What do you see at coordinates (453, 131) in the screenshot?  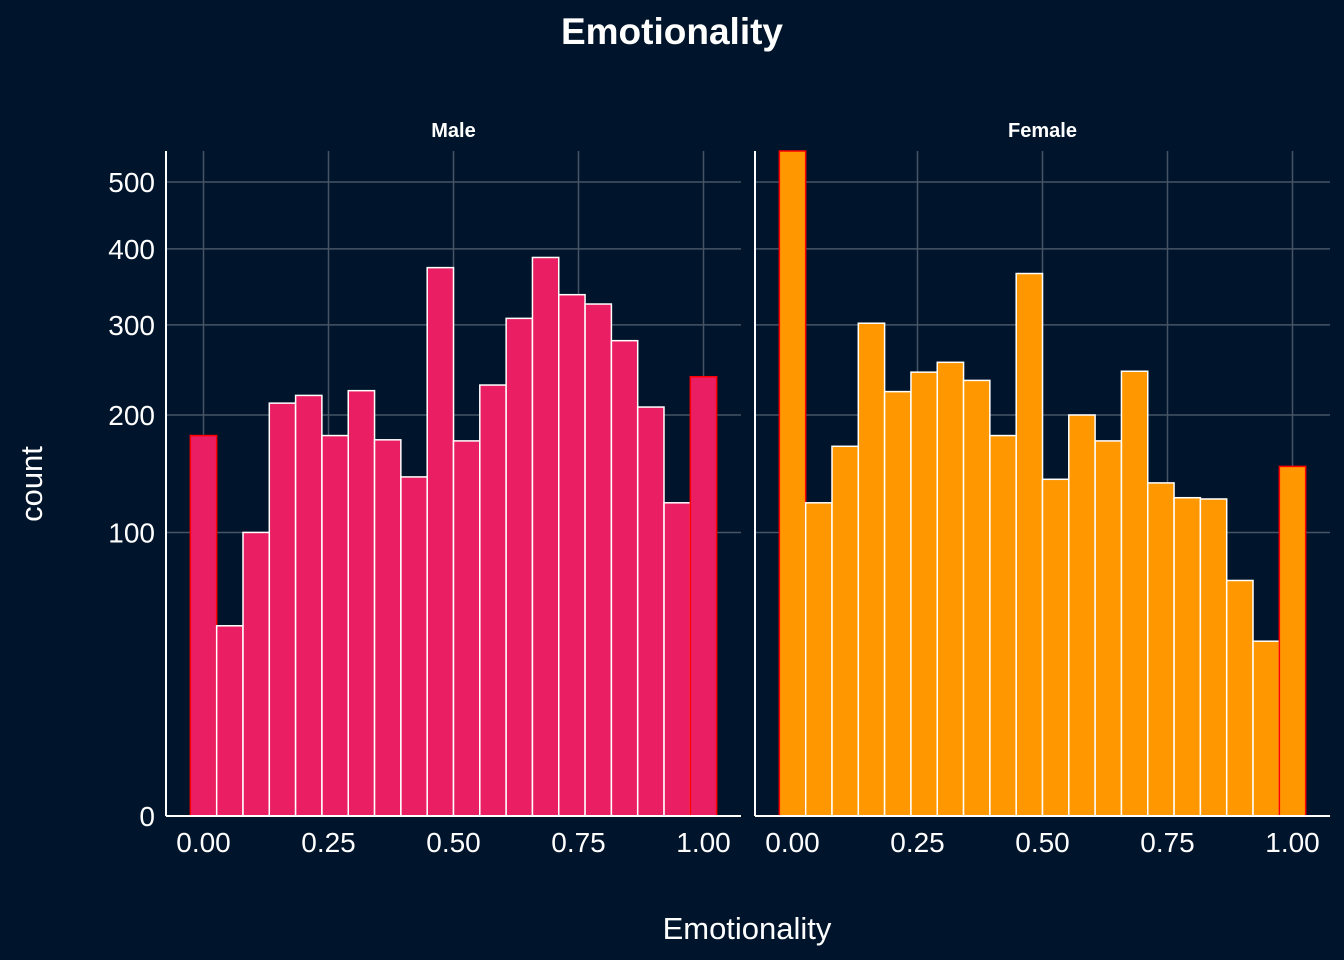 I see `facet-label-male: Male` at bounding box center [453, 131].